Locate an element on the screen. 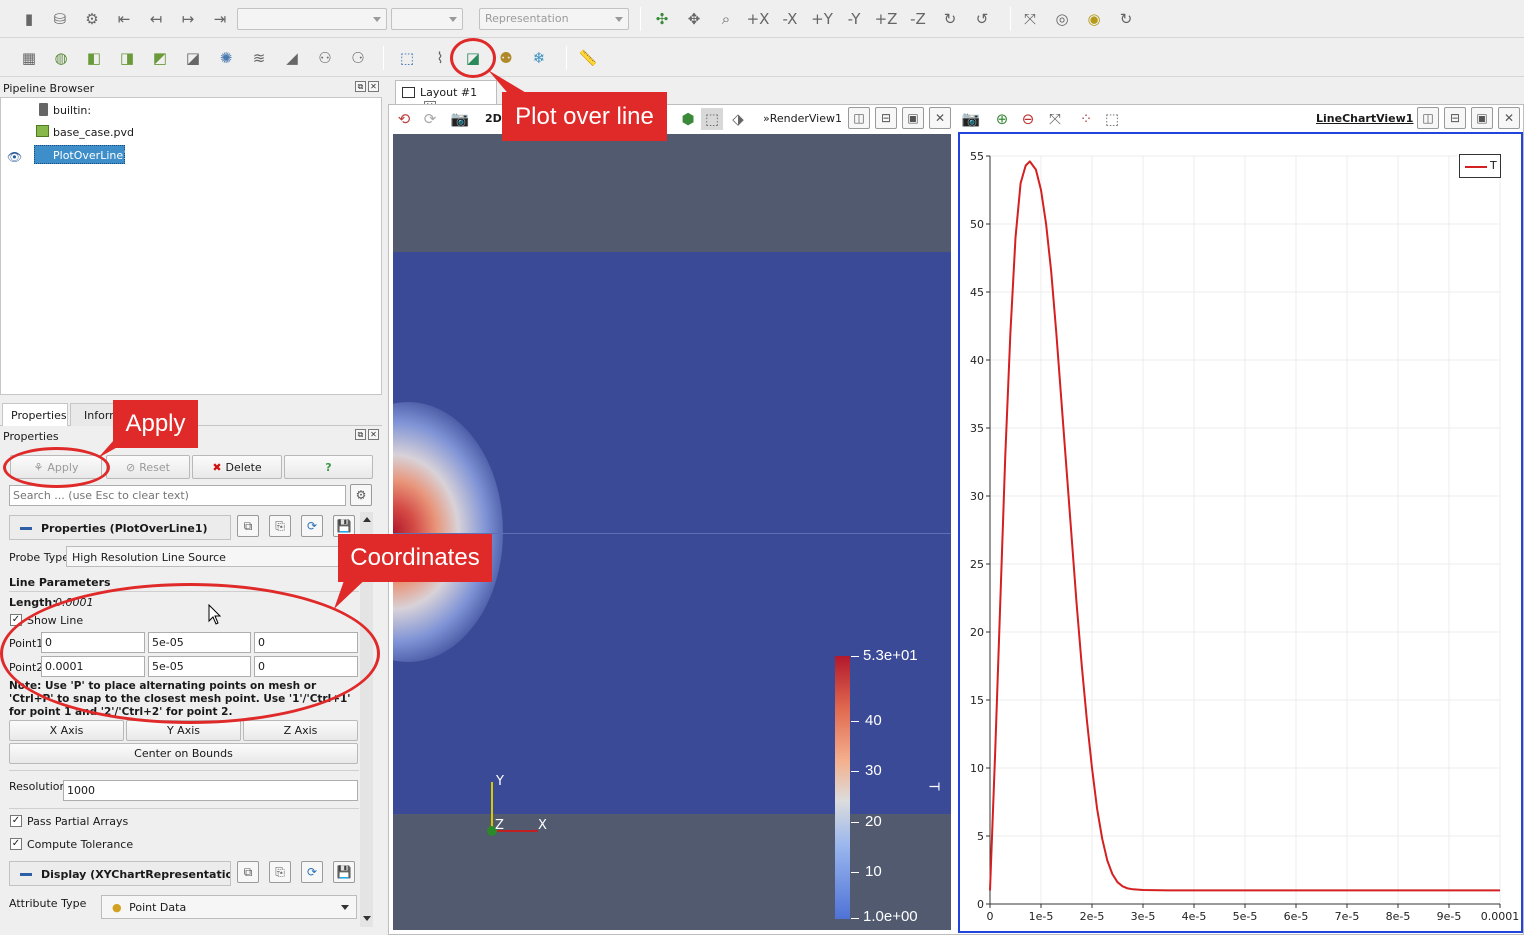  view-minus-z-icon: -Z is located at coordinates (918, 19).